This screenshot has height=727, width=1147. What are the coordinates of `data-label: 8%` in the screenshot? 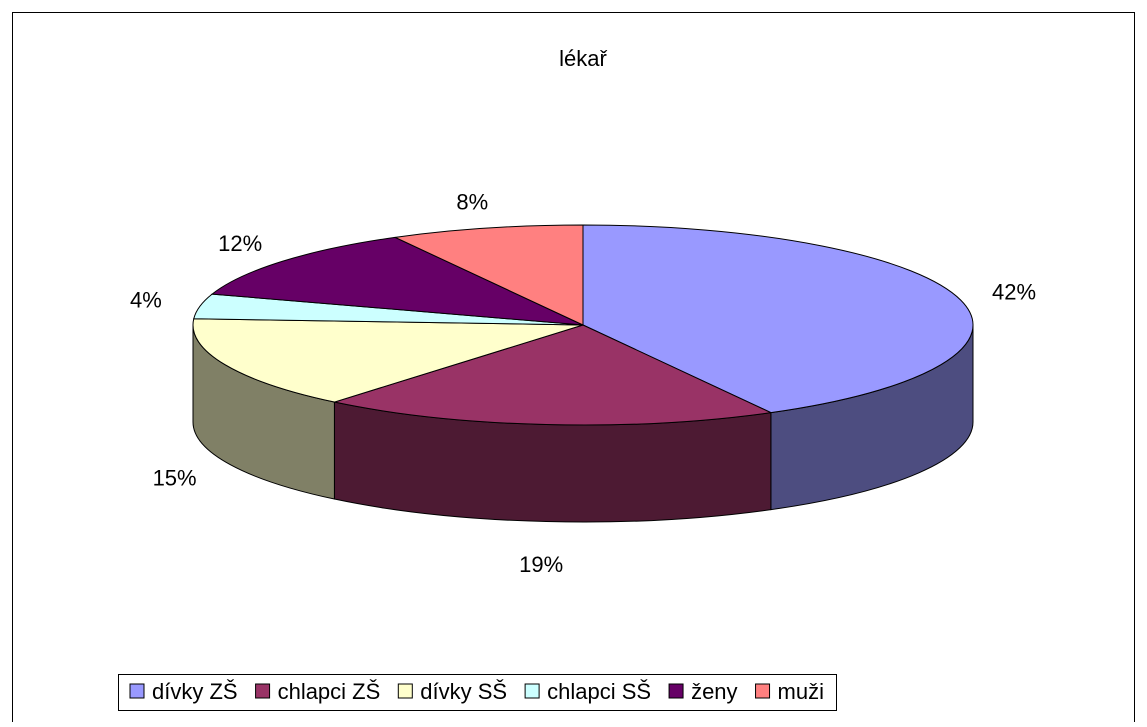 It's located at (472, 202).